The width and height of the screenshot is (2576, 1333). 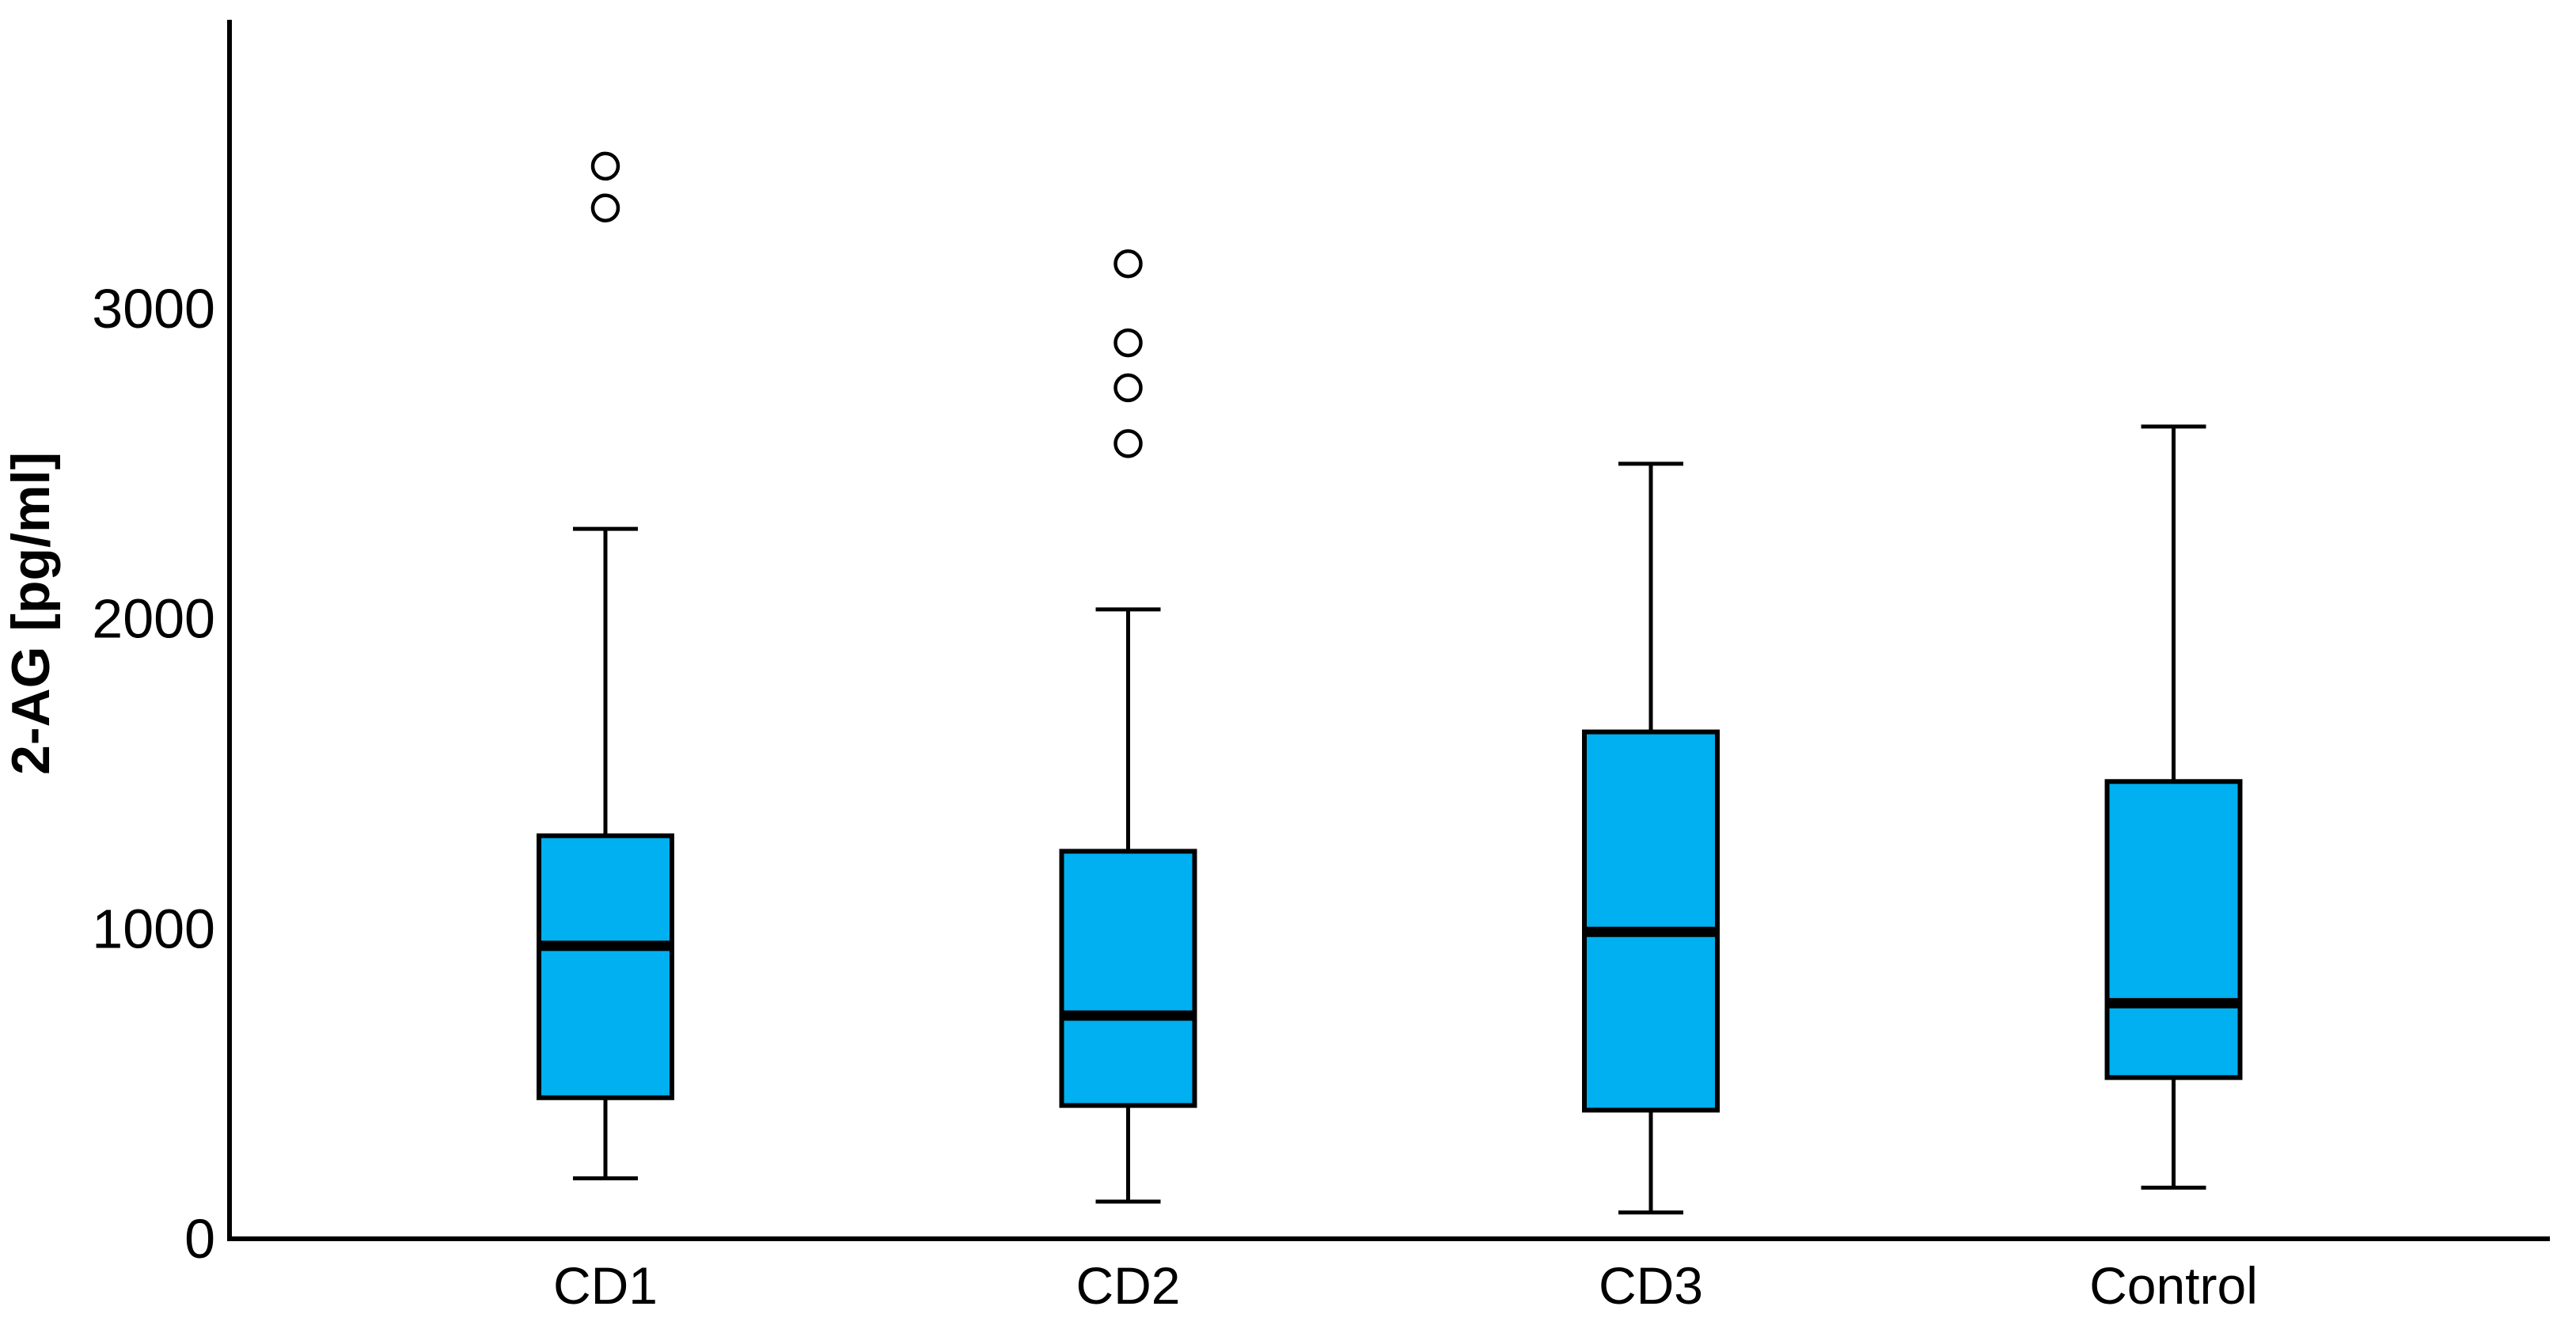 I want to click on y-tick-label-3000: 3000, so click(x=153, y=309).